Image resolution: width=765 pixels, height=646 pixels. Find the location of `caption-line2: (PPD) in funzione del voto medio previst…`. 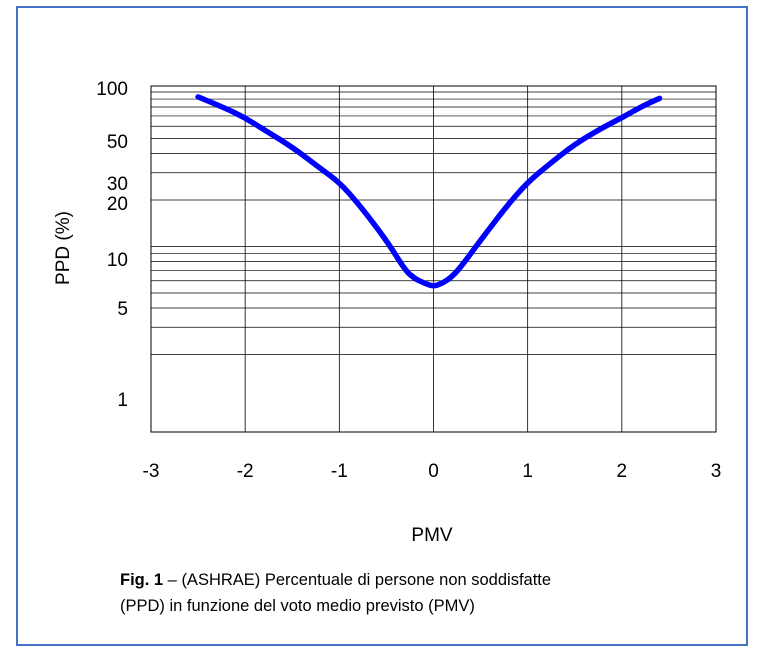

caption-line2: (PPD) in funzione del voto medio previst… is located at coordinates (297, 606).